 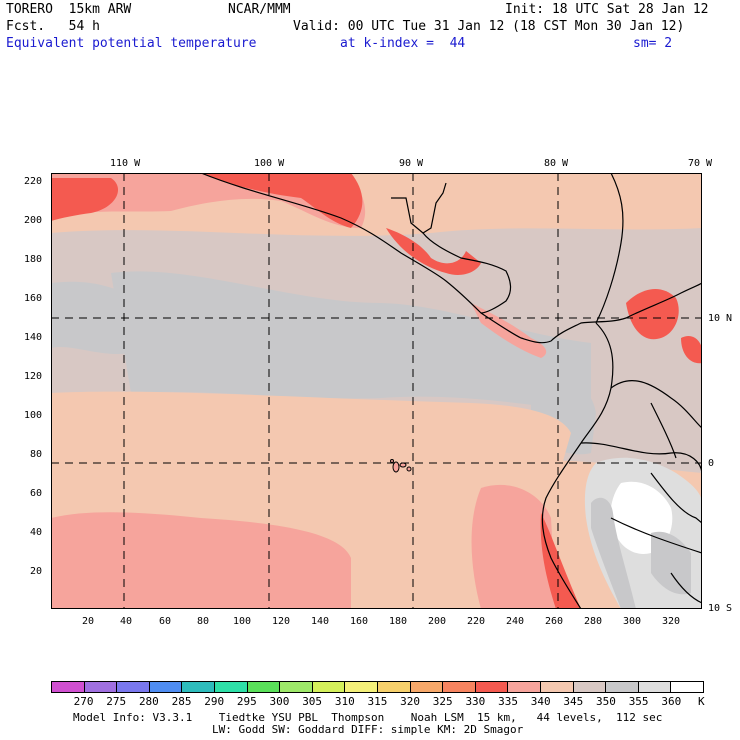 I want to click on forecast-hour: Fcst. 54 h, so click(x=53, y=26).